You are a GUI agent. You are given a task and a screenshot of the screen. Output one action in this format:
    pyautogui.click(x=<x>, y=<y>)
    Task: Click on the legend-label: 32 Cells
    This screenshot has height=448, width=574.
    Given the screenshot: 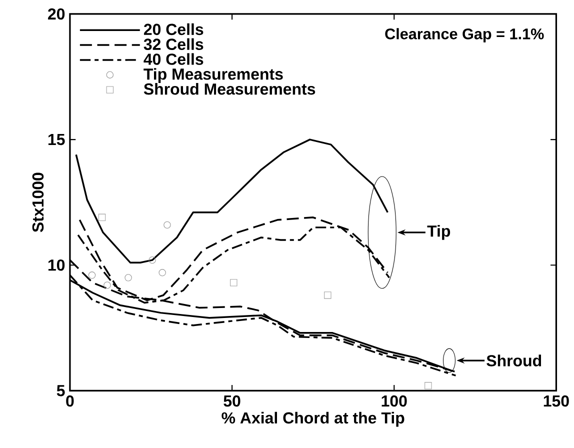 What is the action you would take?
    pyautogui.click(x=174, y=44)
    